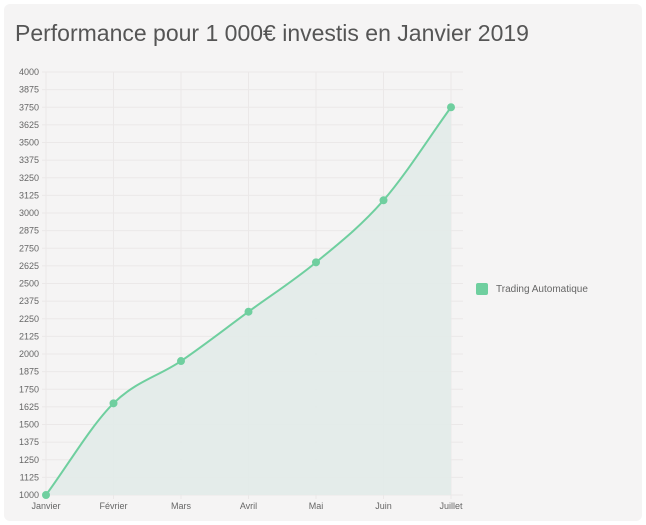  Describe the element at coordinates (29, 336) in the screenshot. I see `y-tick-label: 2125` at that location.